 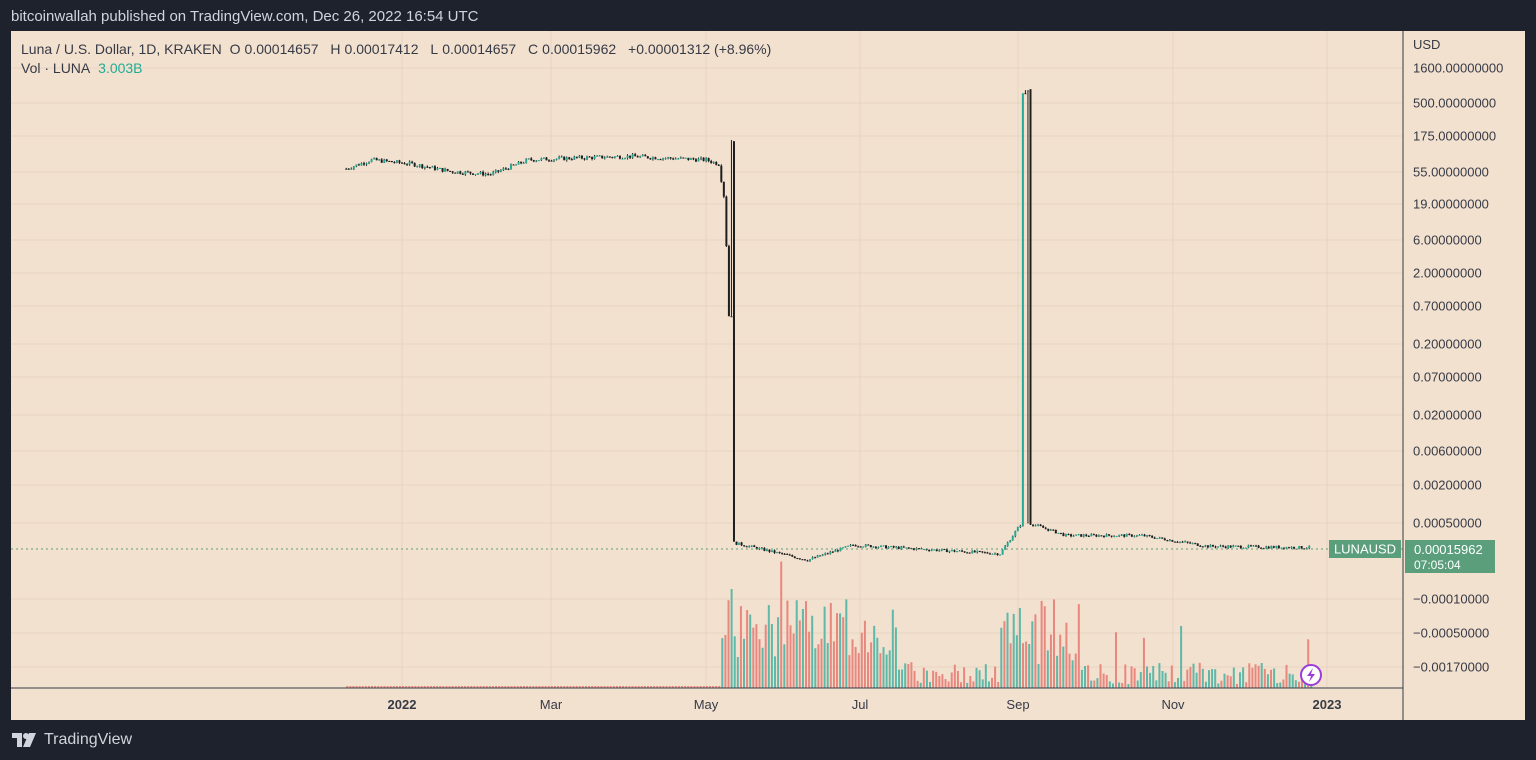 What do you see at coordinates (1327, 704) in the screenshot?
I see `x-tick-label: 2023` at bounding box center [1327, 704].